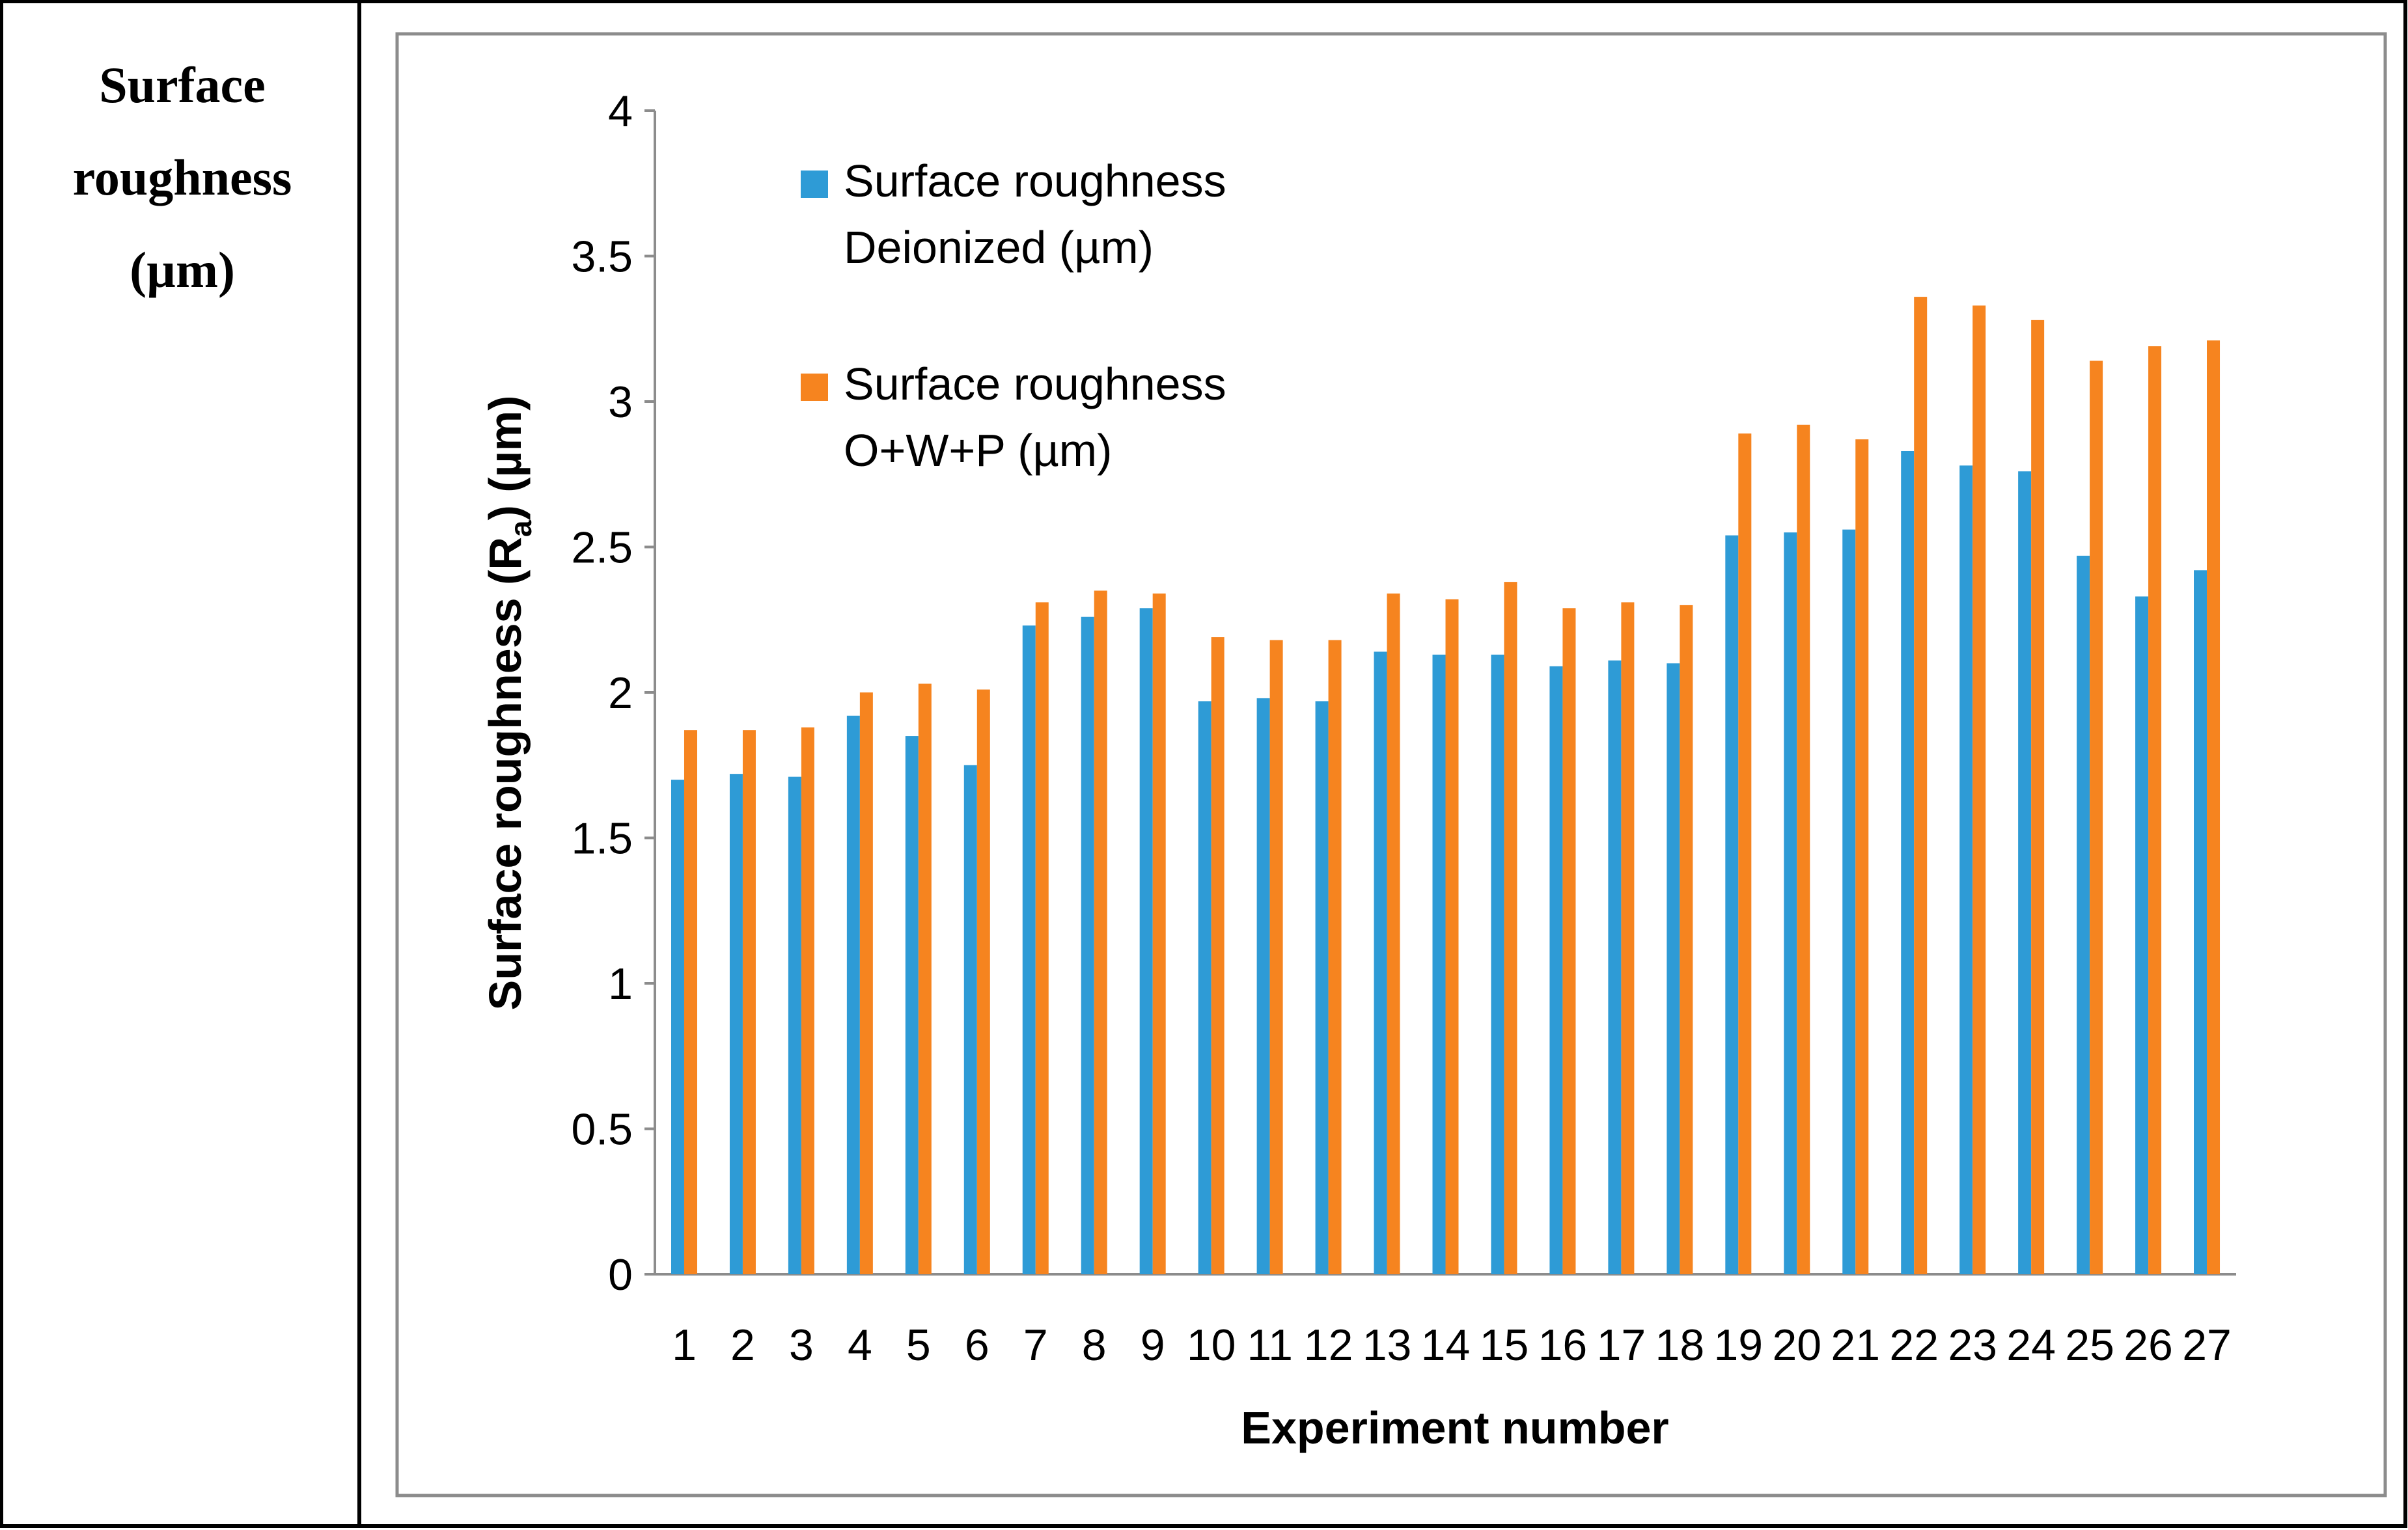 The image size is (2408, 1530). I want to click on x-tick-label: 5, so click(918, 1345).